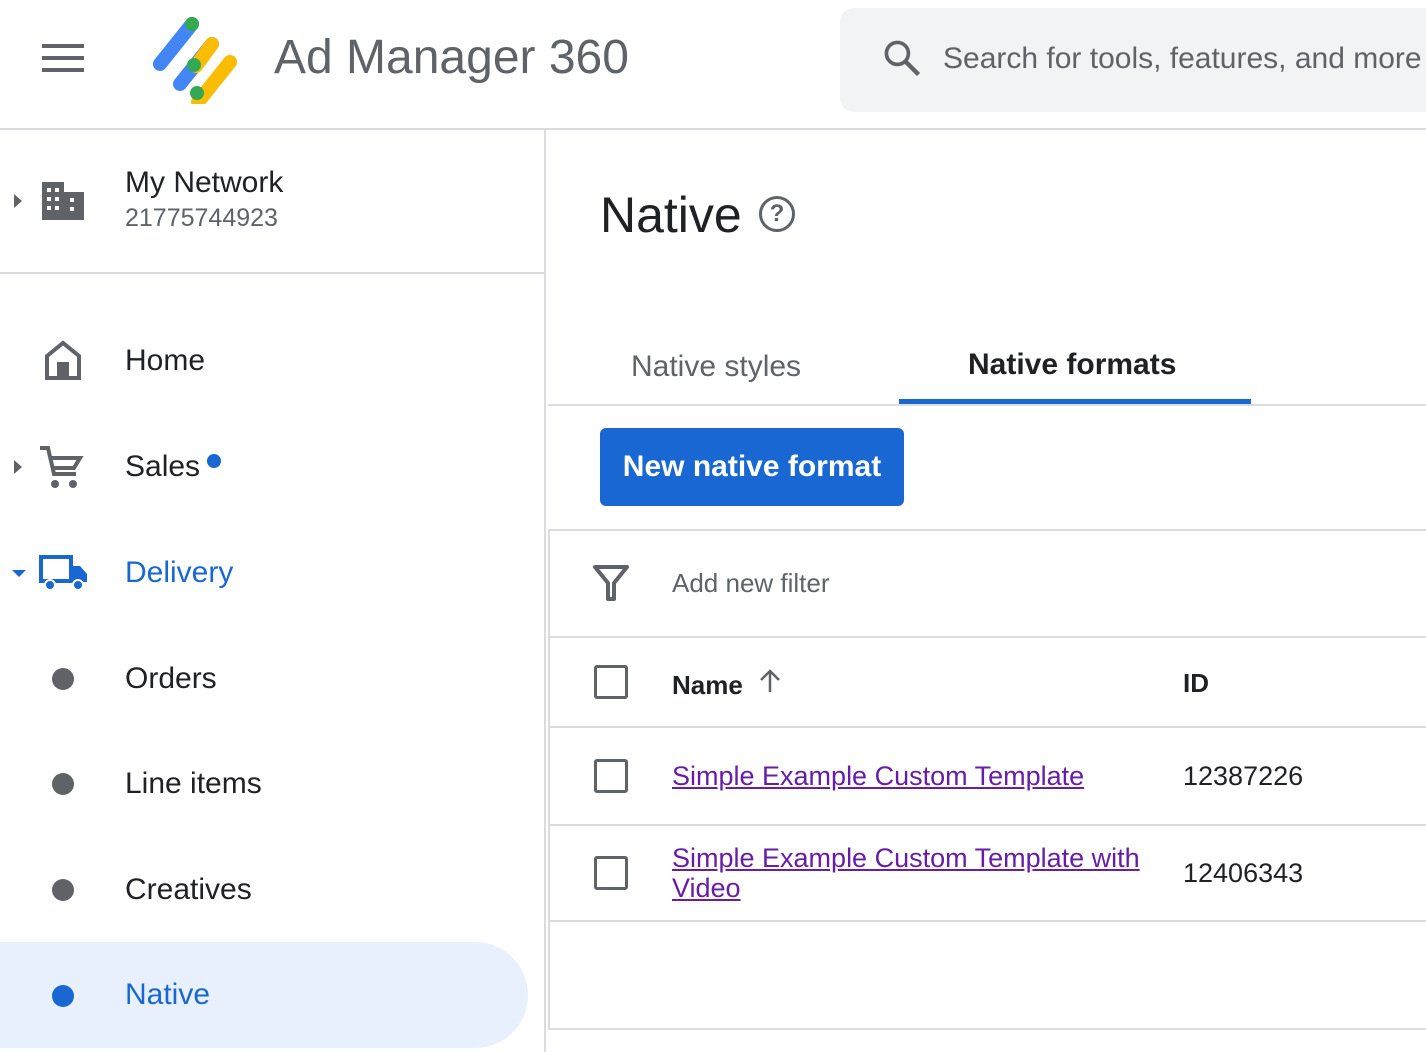 This screenshot has height=1052, width=1426. Describe the element at coordinates (163, 466) in the screenshot. I see `sidebar-item-label: Sales` at that location.